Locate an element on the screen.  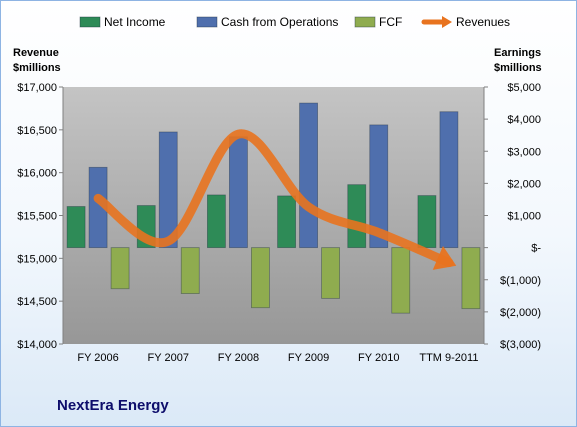
left-axis-tick-label: $17,000 is located at coordinates (37, 88).